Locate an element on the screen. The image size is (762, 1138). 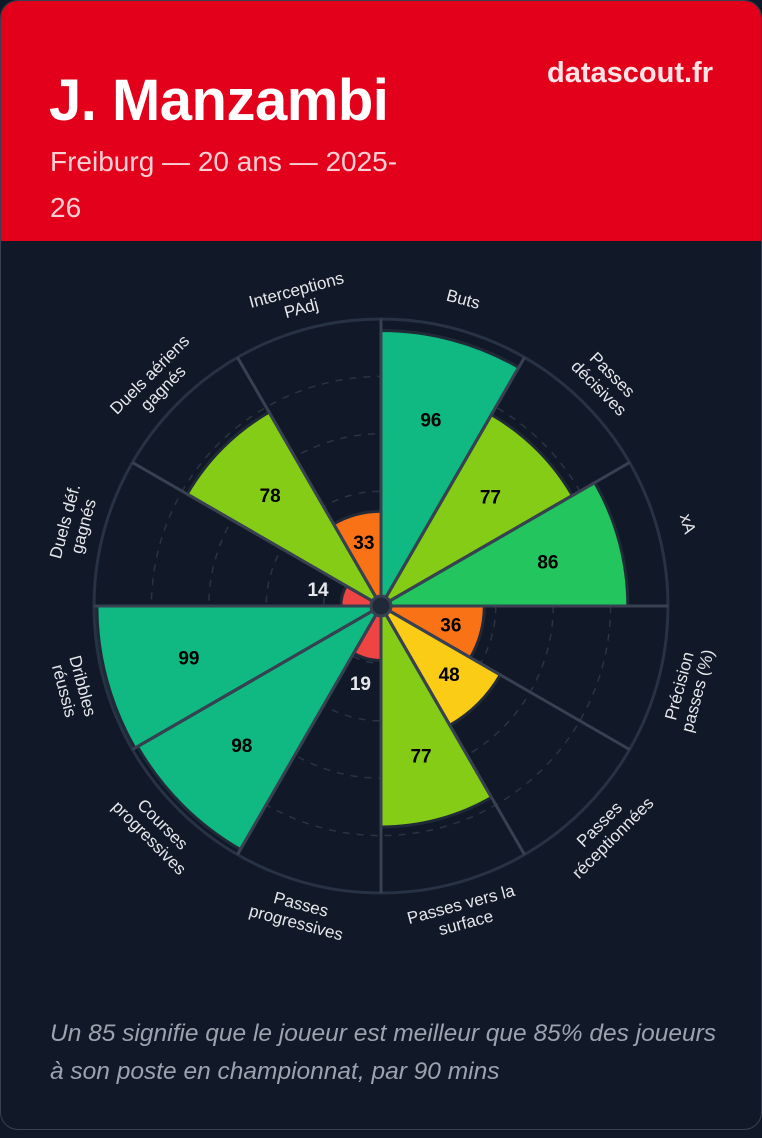
brand-logo-text: datascout.fr is located at coordinates (630, 73).